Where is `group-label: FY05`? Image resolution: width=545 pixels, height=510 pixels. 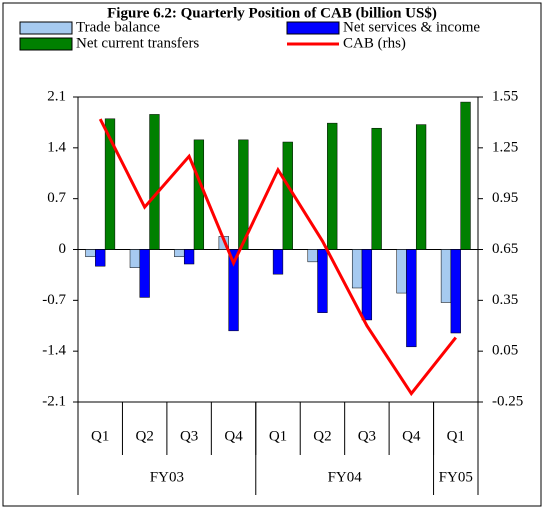
group-label: FY05 is located at coordinates (456, 477).